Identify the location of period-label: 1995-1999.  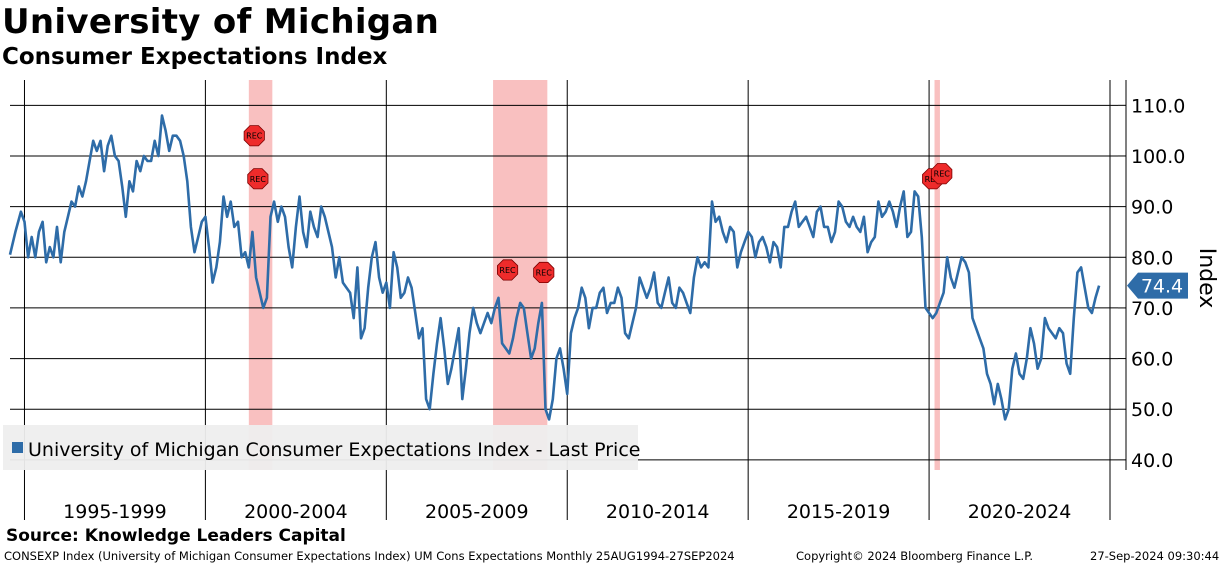
(115, 512).